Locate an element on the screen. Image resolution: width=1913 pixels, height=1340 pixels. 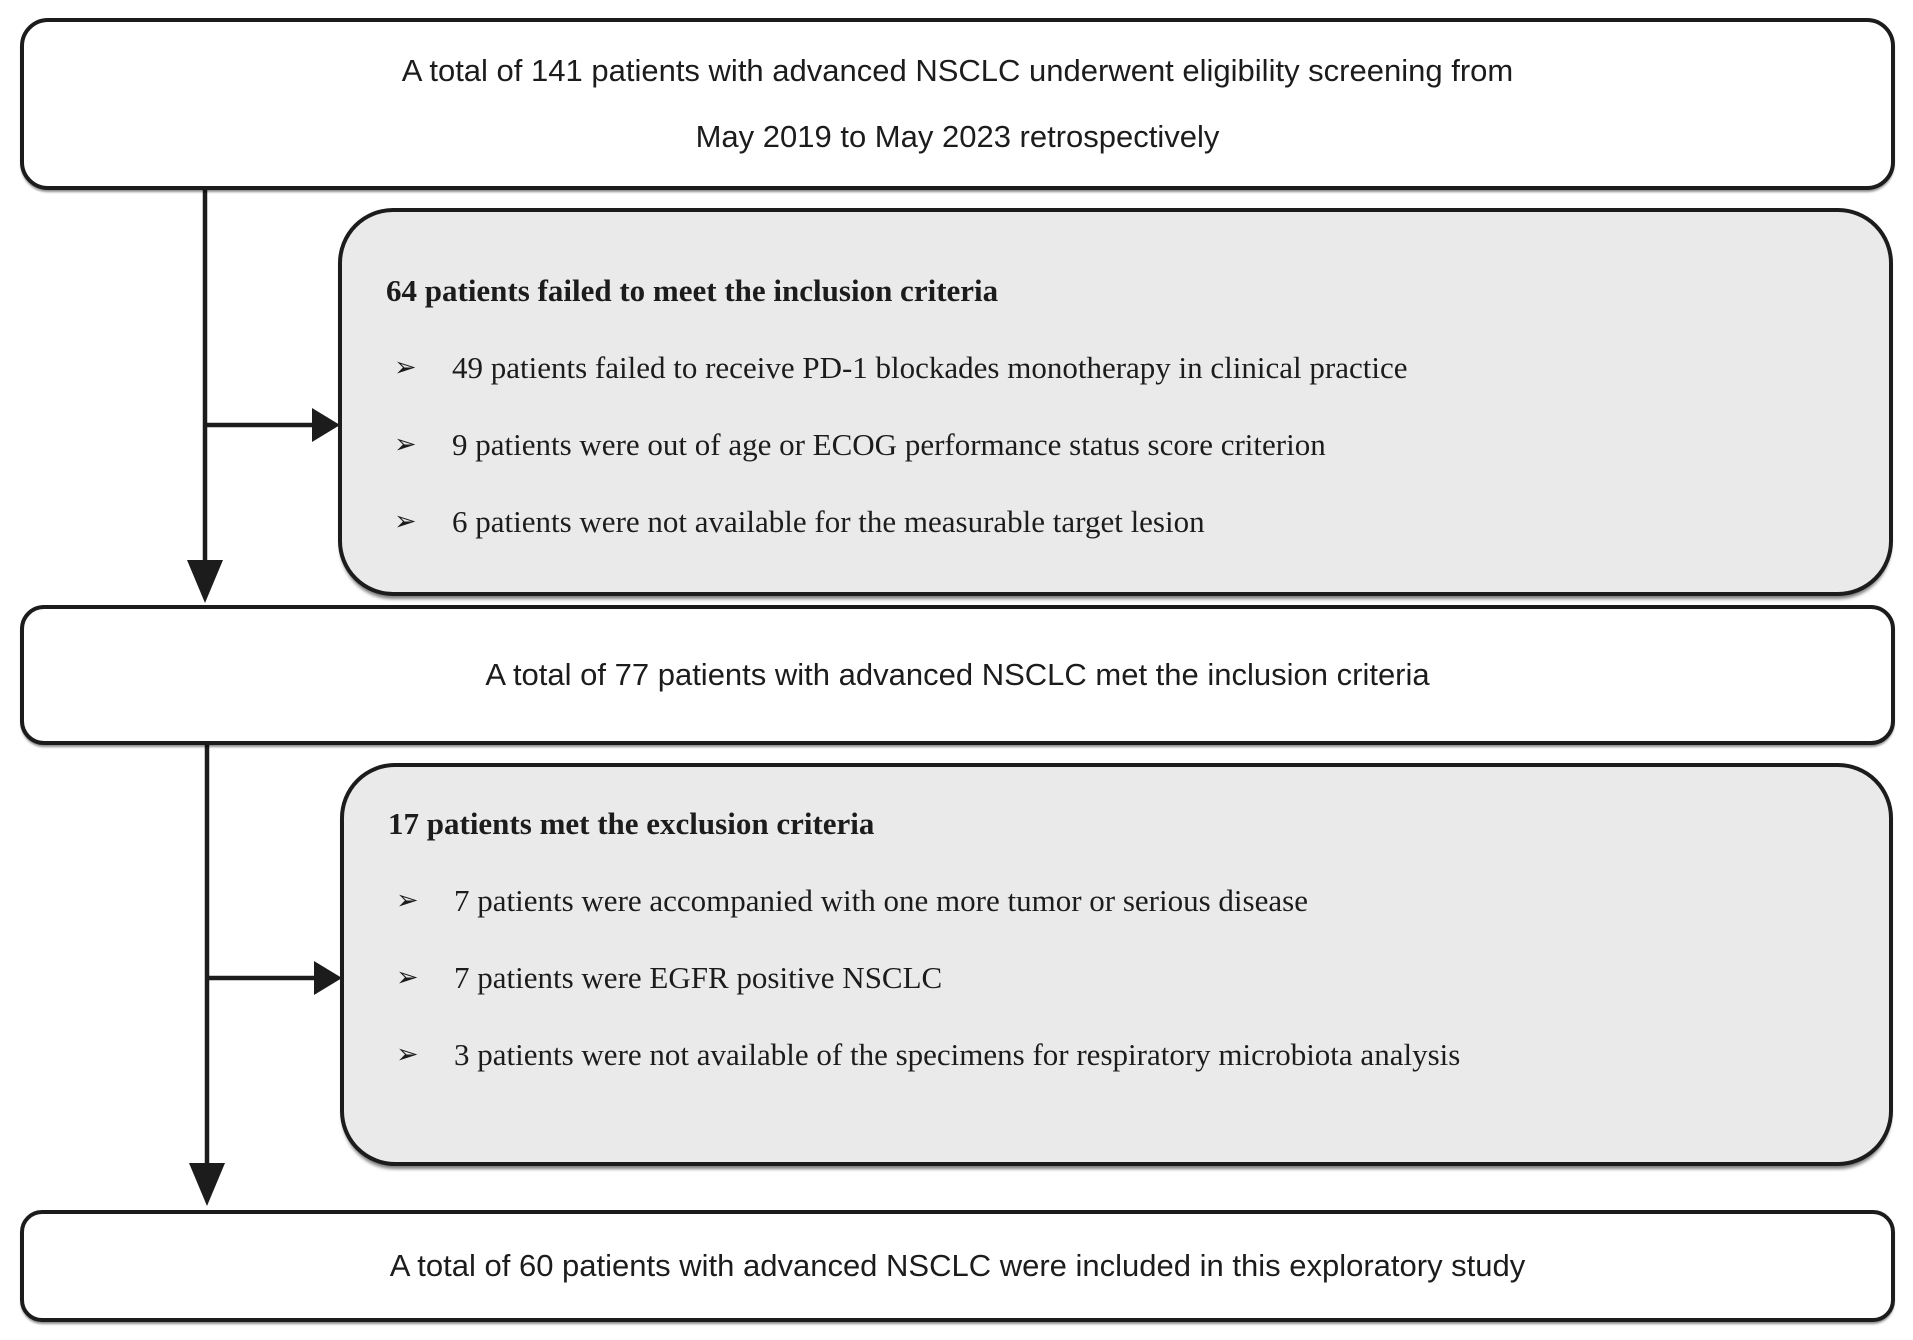
arrowhead-down-into-bottom-box is located at coordinates (207, 1184).